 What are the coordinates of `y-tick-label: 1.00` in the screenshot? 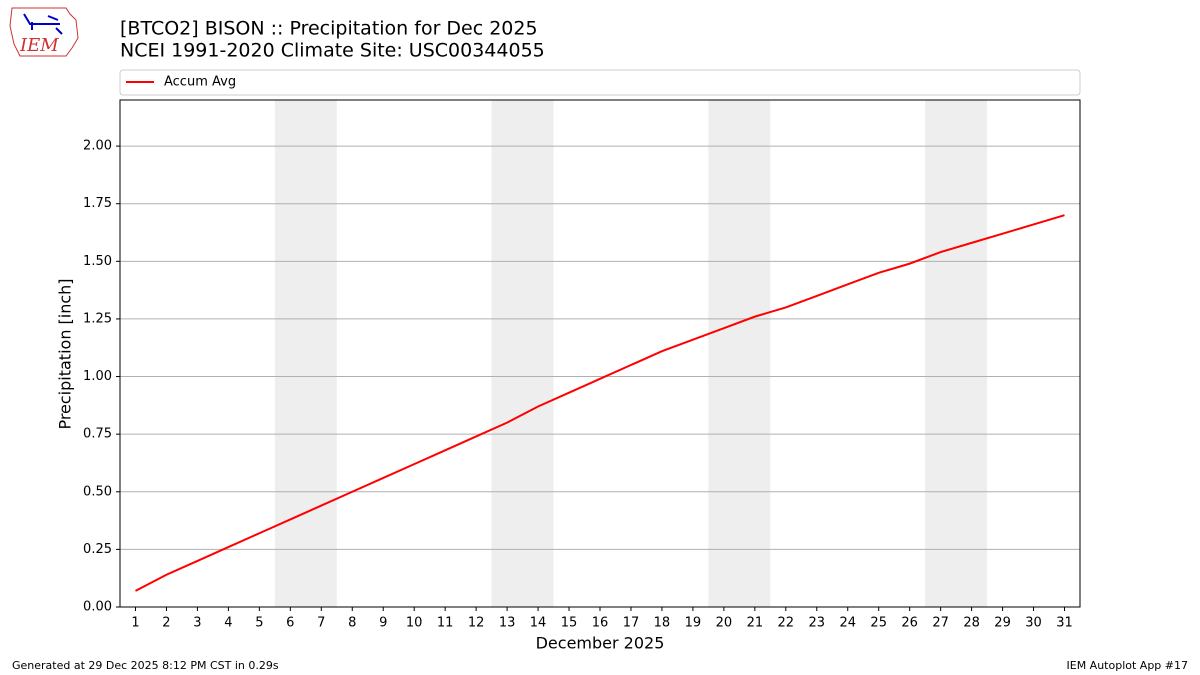 It's located at (97, 376).